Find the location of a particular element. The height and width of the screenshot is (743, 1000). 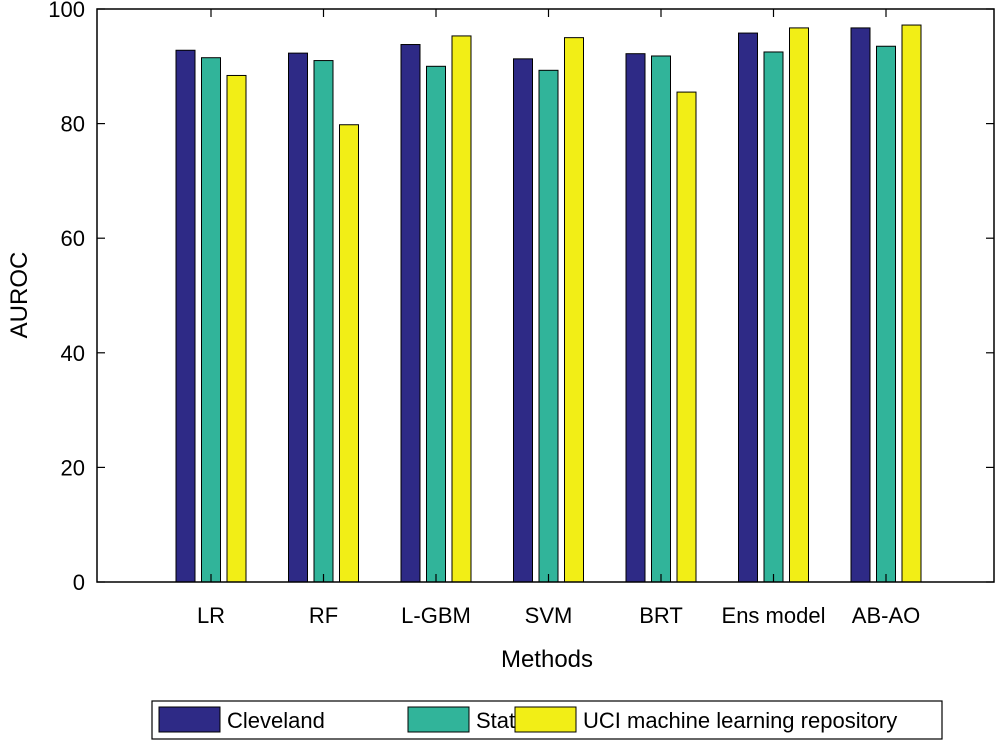

bar-statlog-lr is located at coordinates (211, 320).